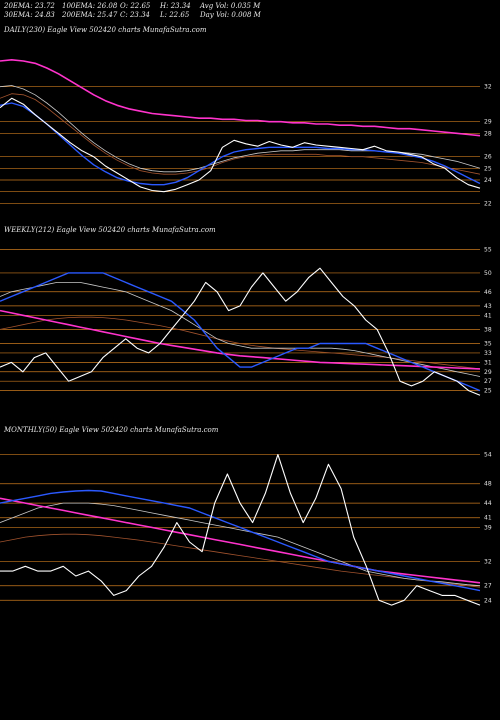  Describe the element at coordinates (488, 503) in the screenshot. I see `y-tick-label: 44` at that location.